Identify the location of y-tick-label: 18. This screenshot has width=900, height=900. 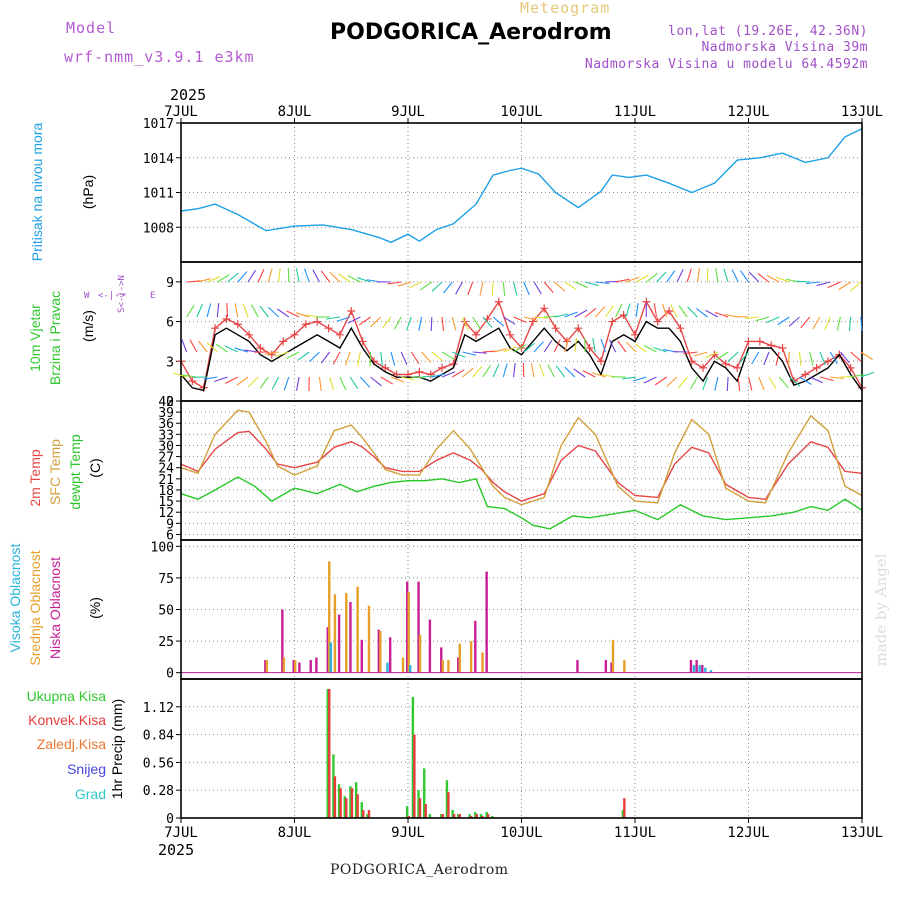
(166, 491).